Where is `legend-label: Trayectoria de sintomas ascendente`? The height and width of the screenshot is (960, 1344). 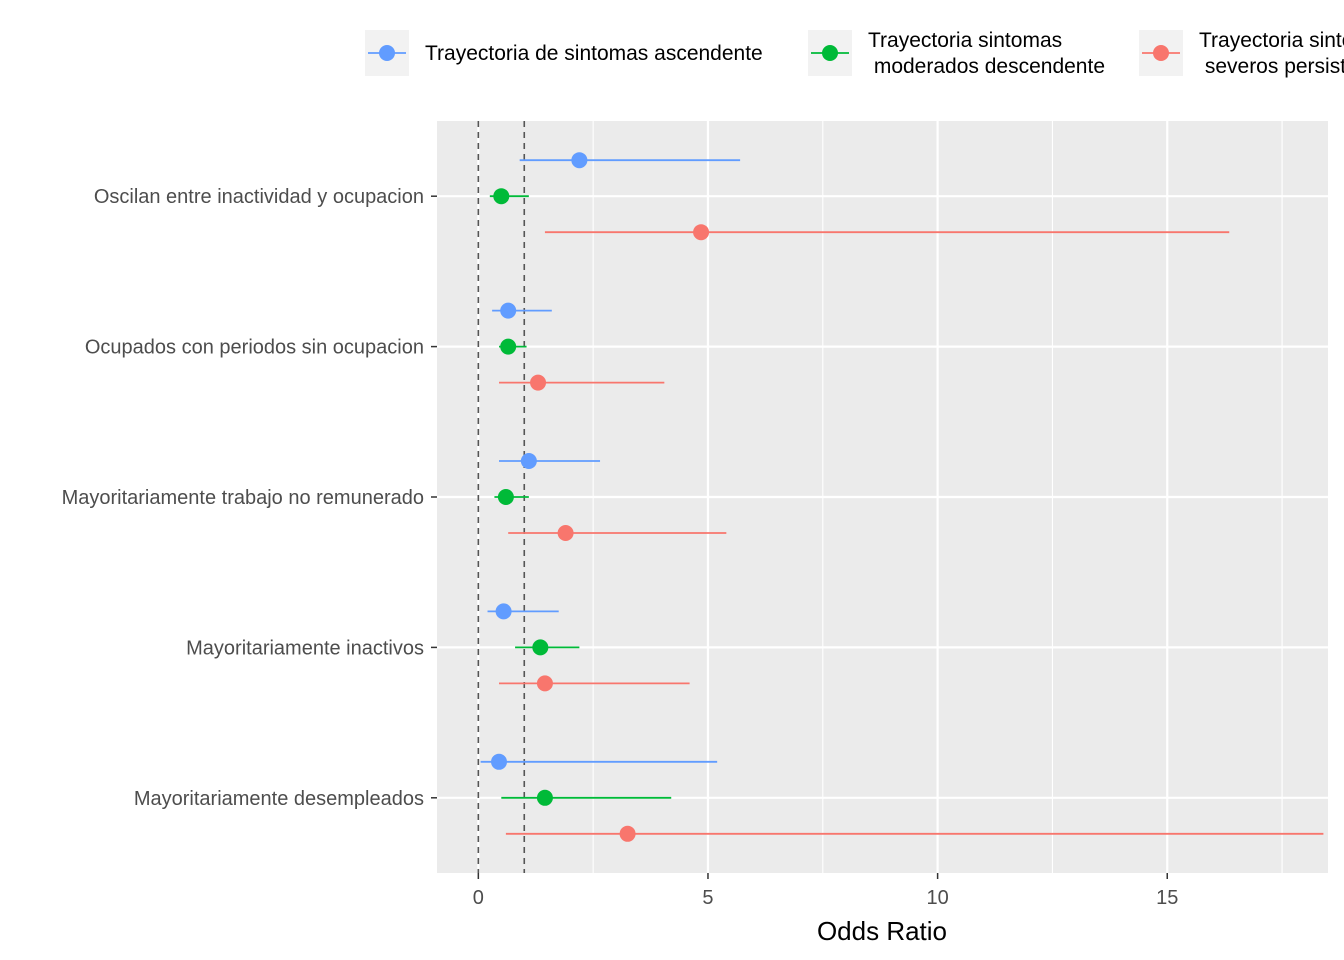
legend-label: Trayectoria de sintomas ascendente is located at coordinates (594, 53).